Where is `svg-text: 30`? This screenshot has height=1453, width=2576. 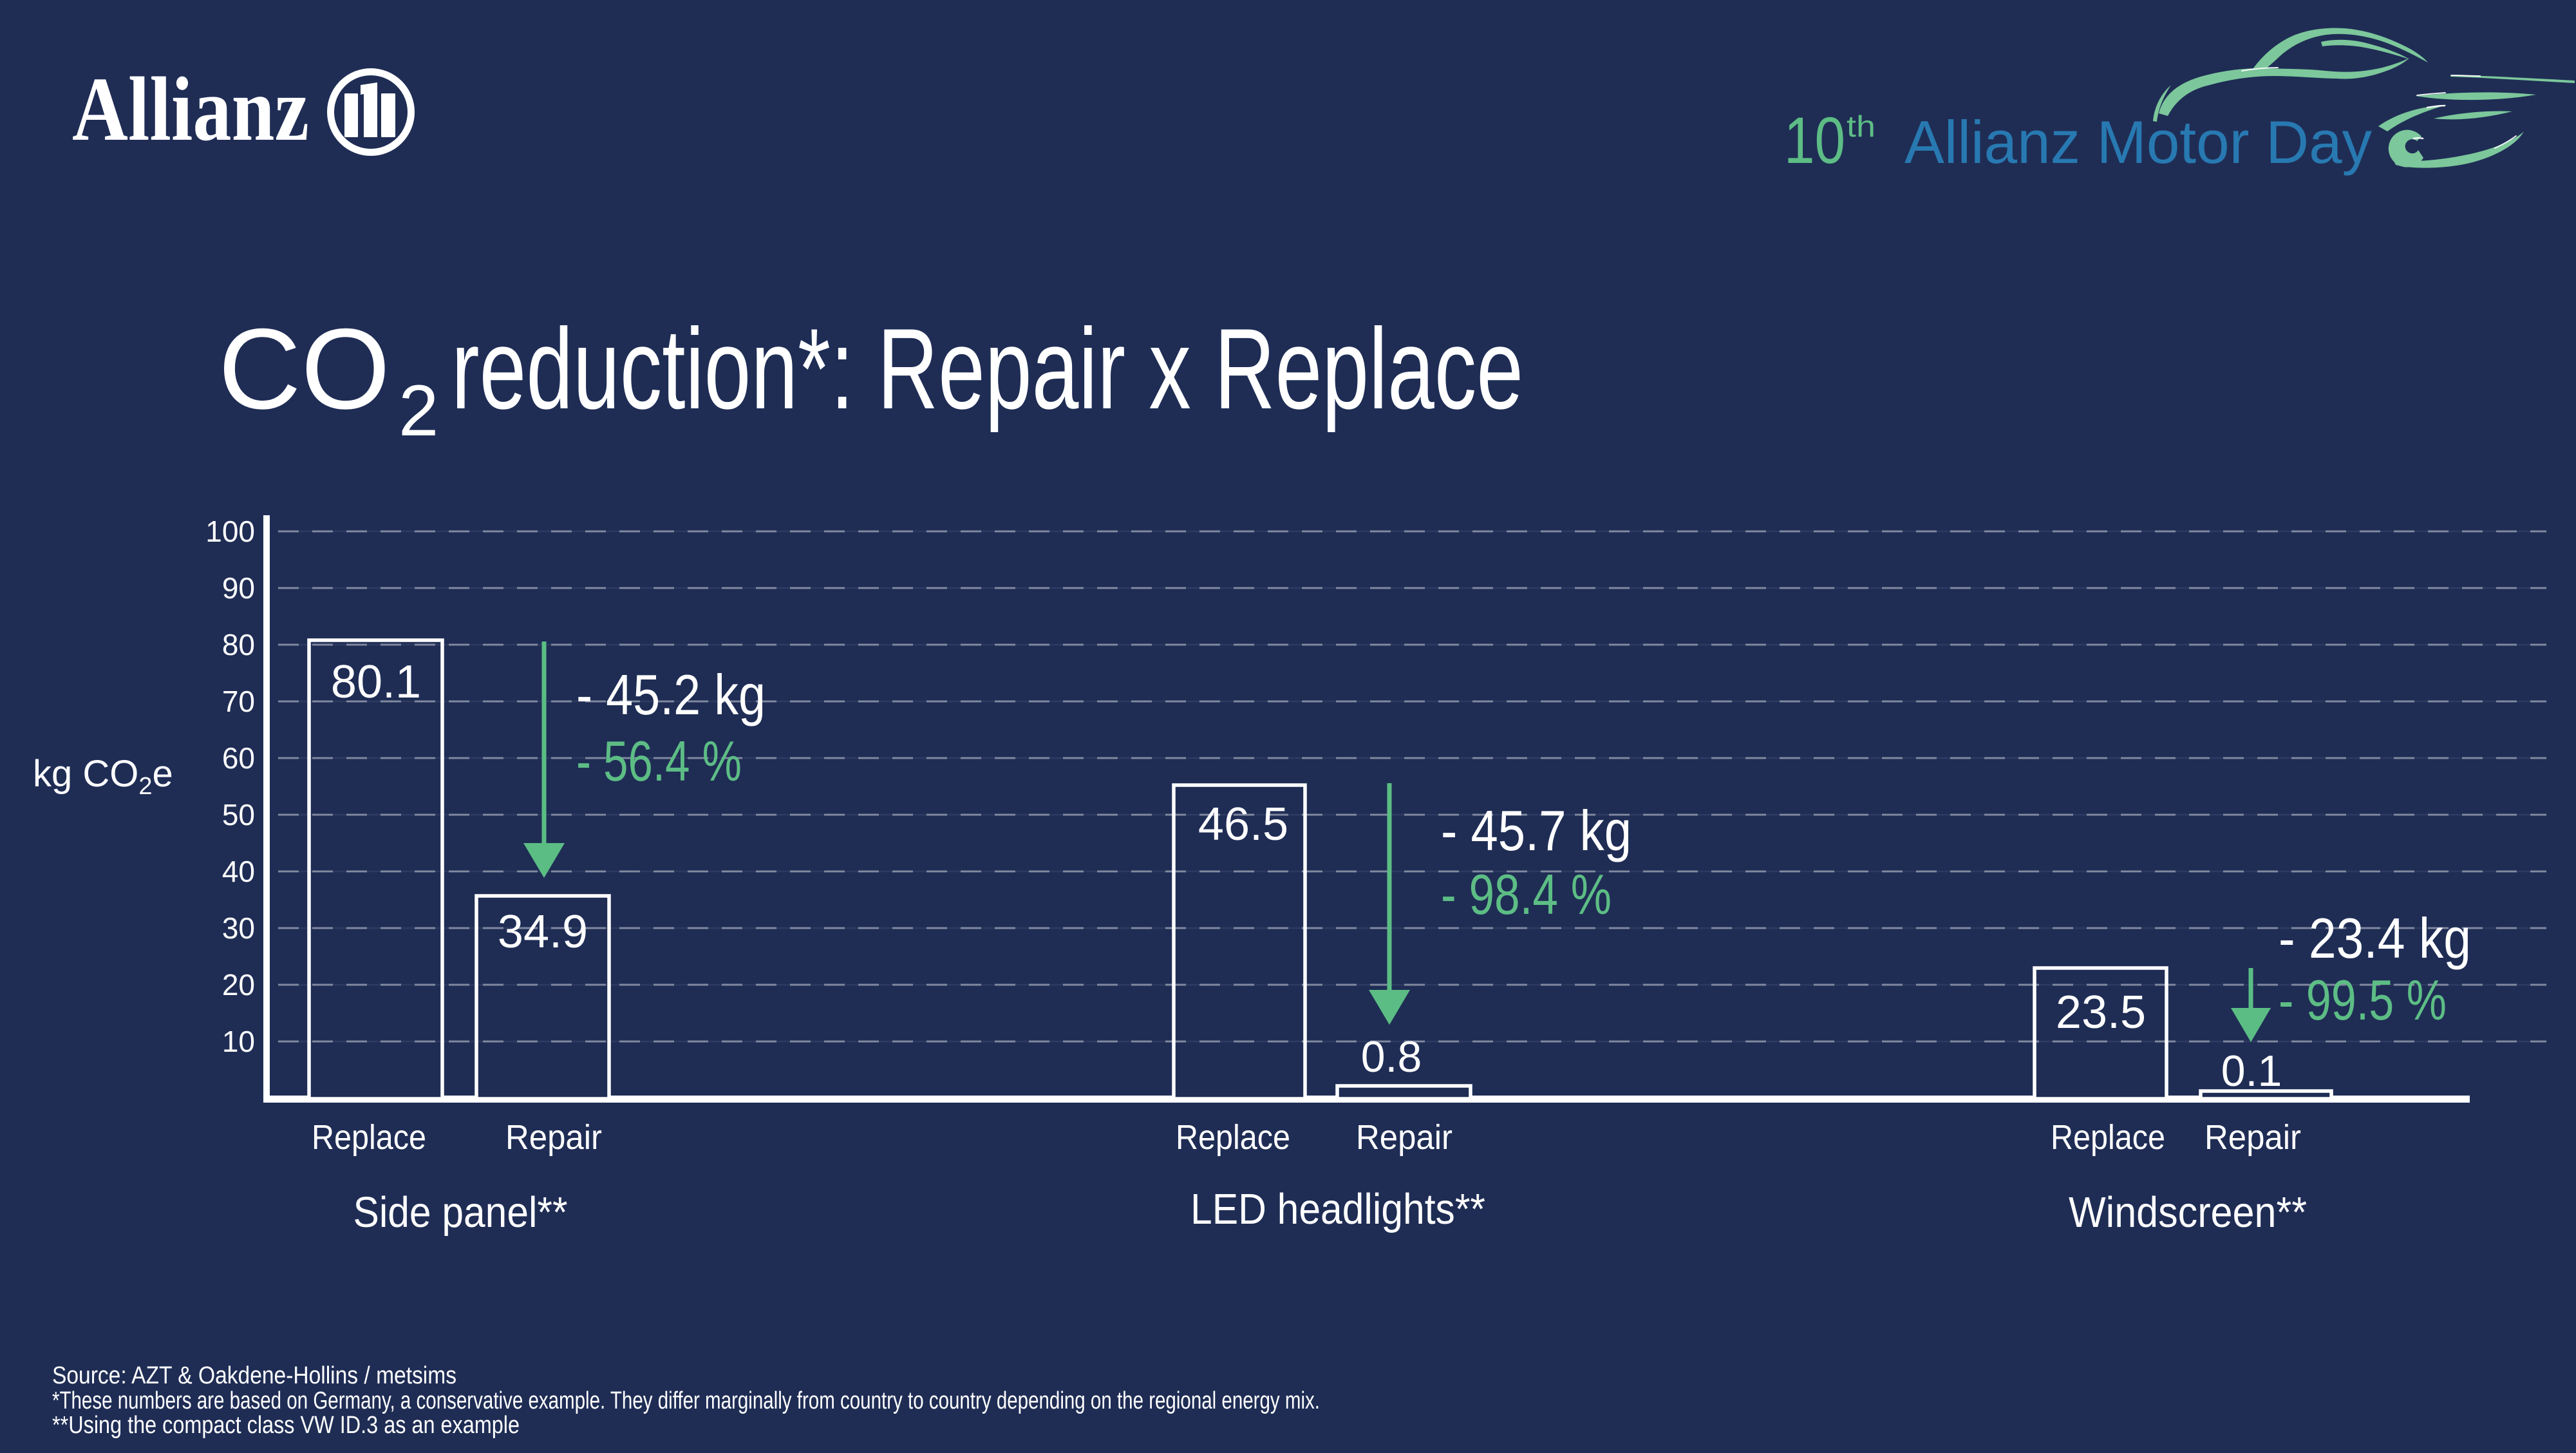 svg-text: 30 is located at coordinates (238, 928).